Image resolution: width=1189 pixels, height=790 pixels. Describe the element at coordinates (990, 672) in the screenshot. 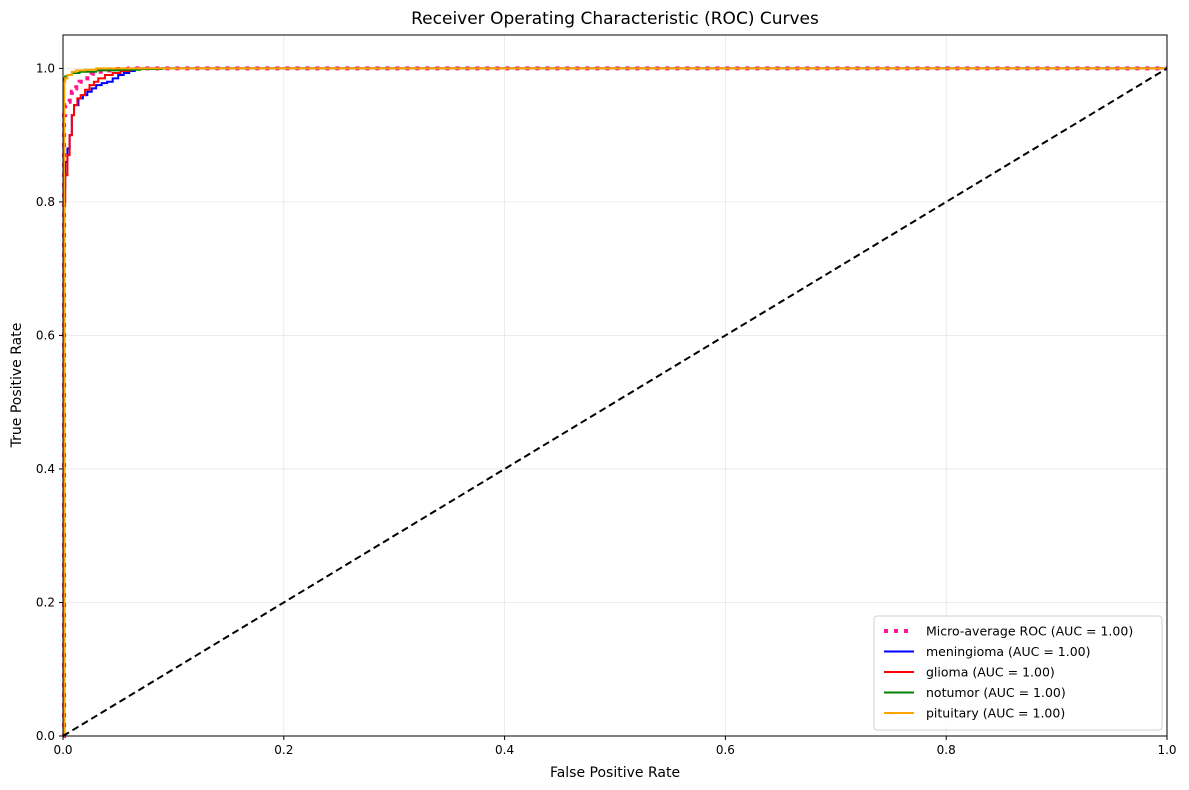

I see `legend-label-glioma: glioma (AUC = 1.00)` at that location.